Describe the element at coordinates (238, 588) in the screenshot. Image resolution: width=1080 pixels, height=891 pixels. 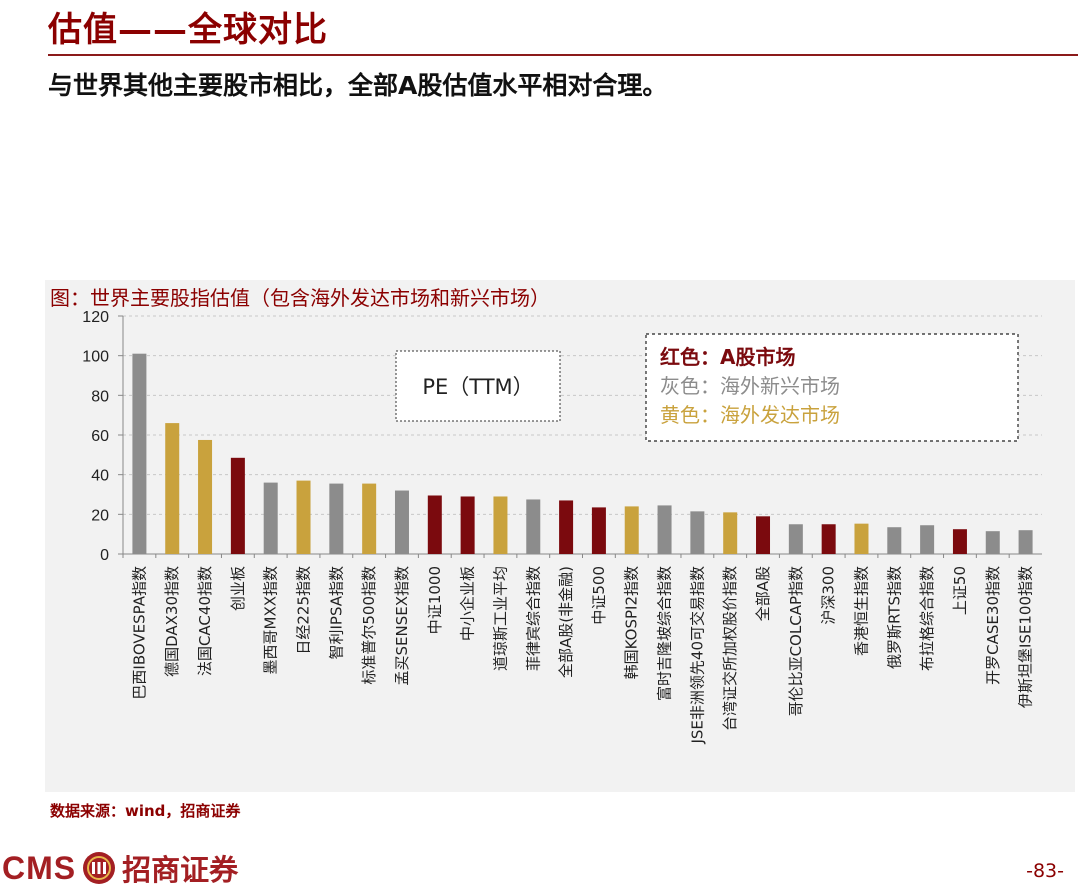
I see `x-tick-label: 创业板` at that location.